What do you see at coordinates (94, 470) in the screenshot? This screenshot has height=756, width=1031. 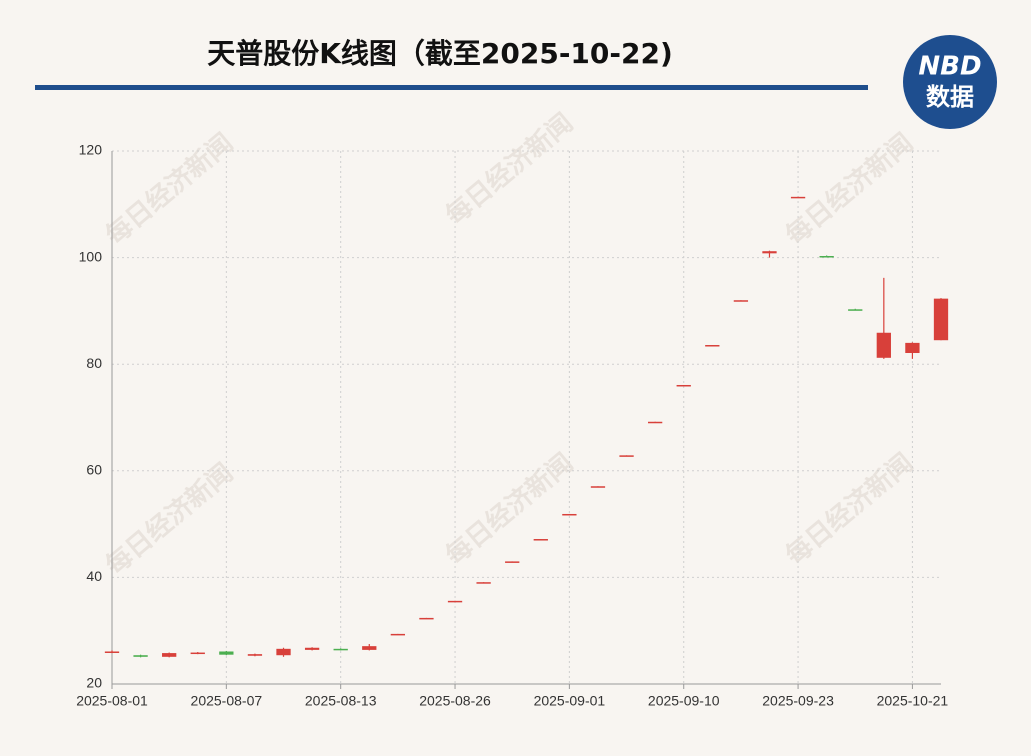 I see `y-tick-label: 60` at bounding box center [94, 470].